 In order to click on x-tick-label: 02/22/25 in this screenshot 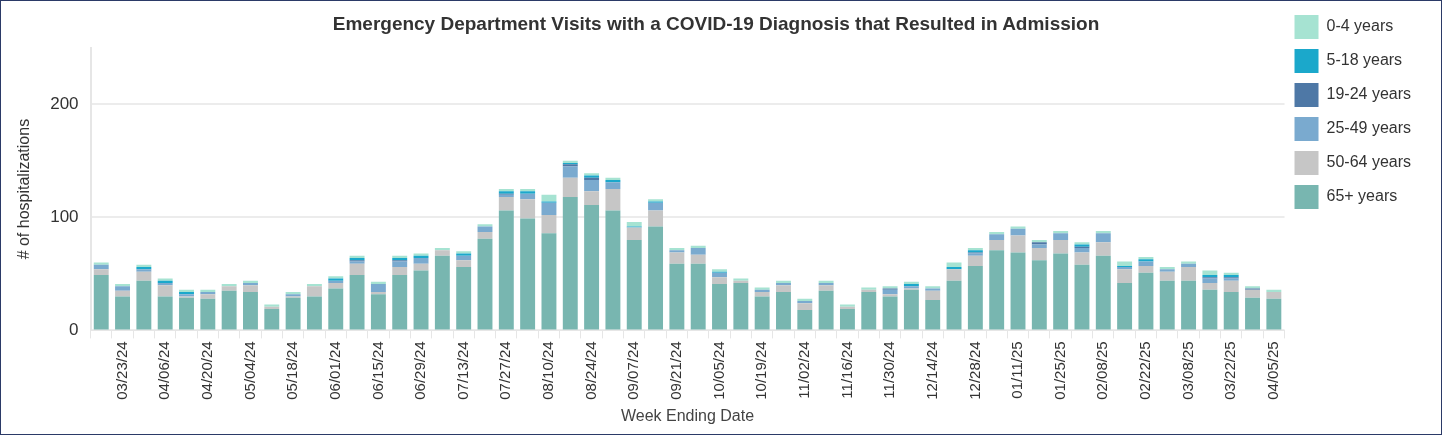, I will do `click(1145, 370)`.